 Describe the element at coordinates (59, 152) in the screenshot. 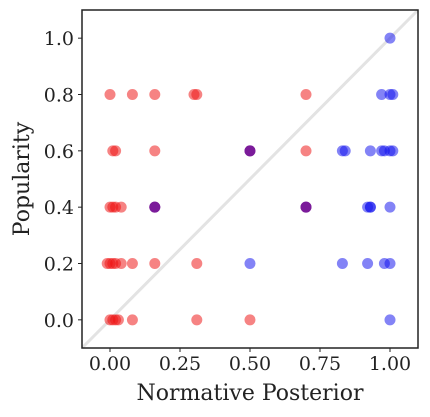

I see `y-tick-label: 0.6` at that location.